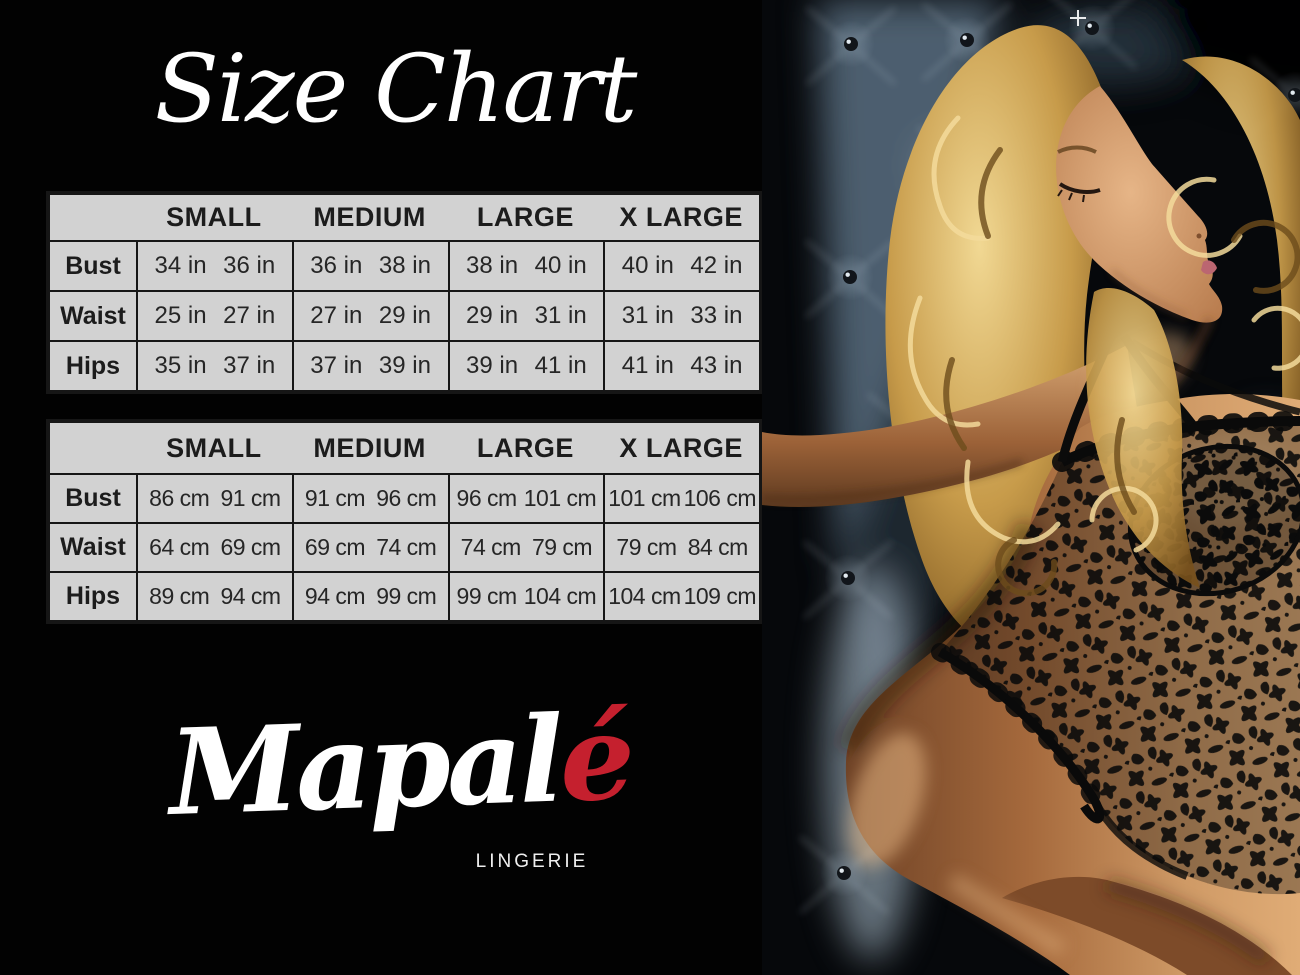 This screenshot has width=1300, height=975. I want to click on model-legs, so click(1147, 925).